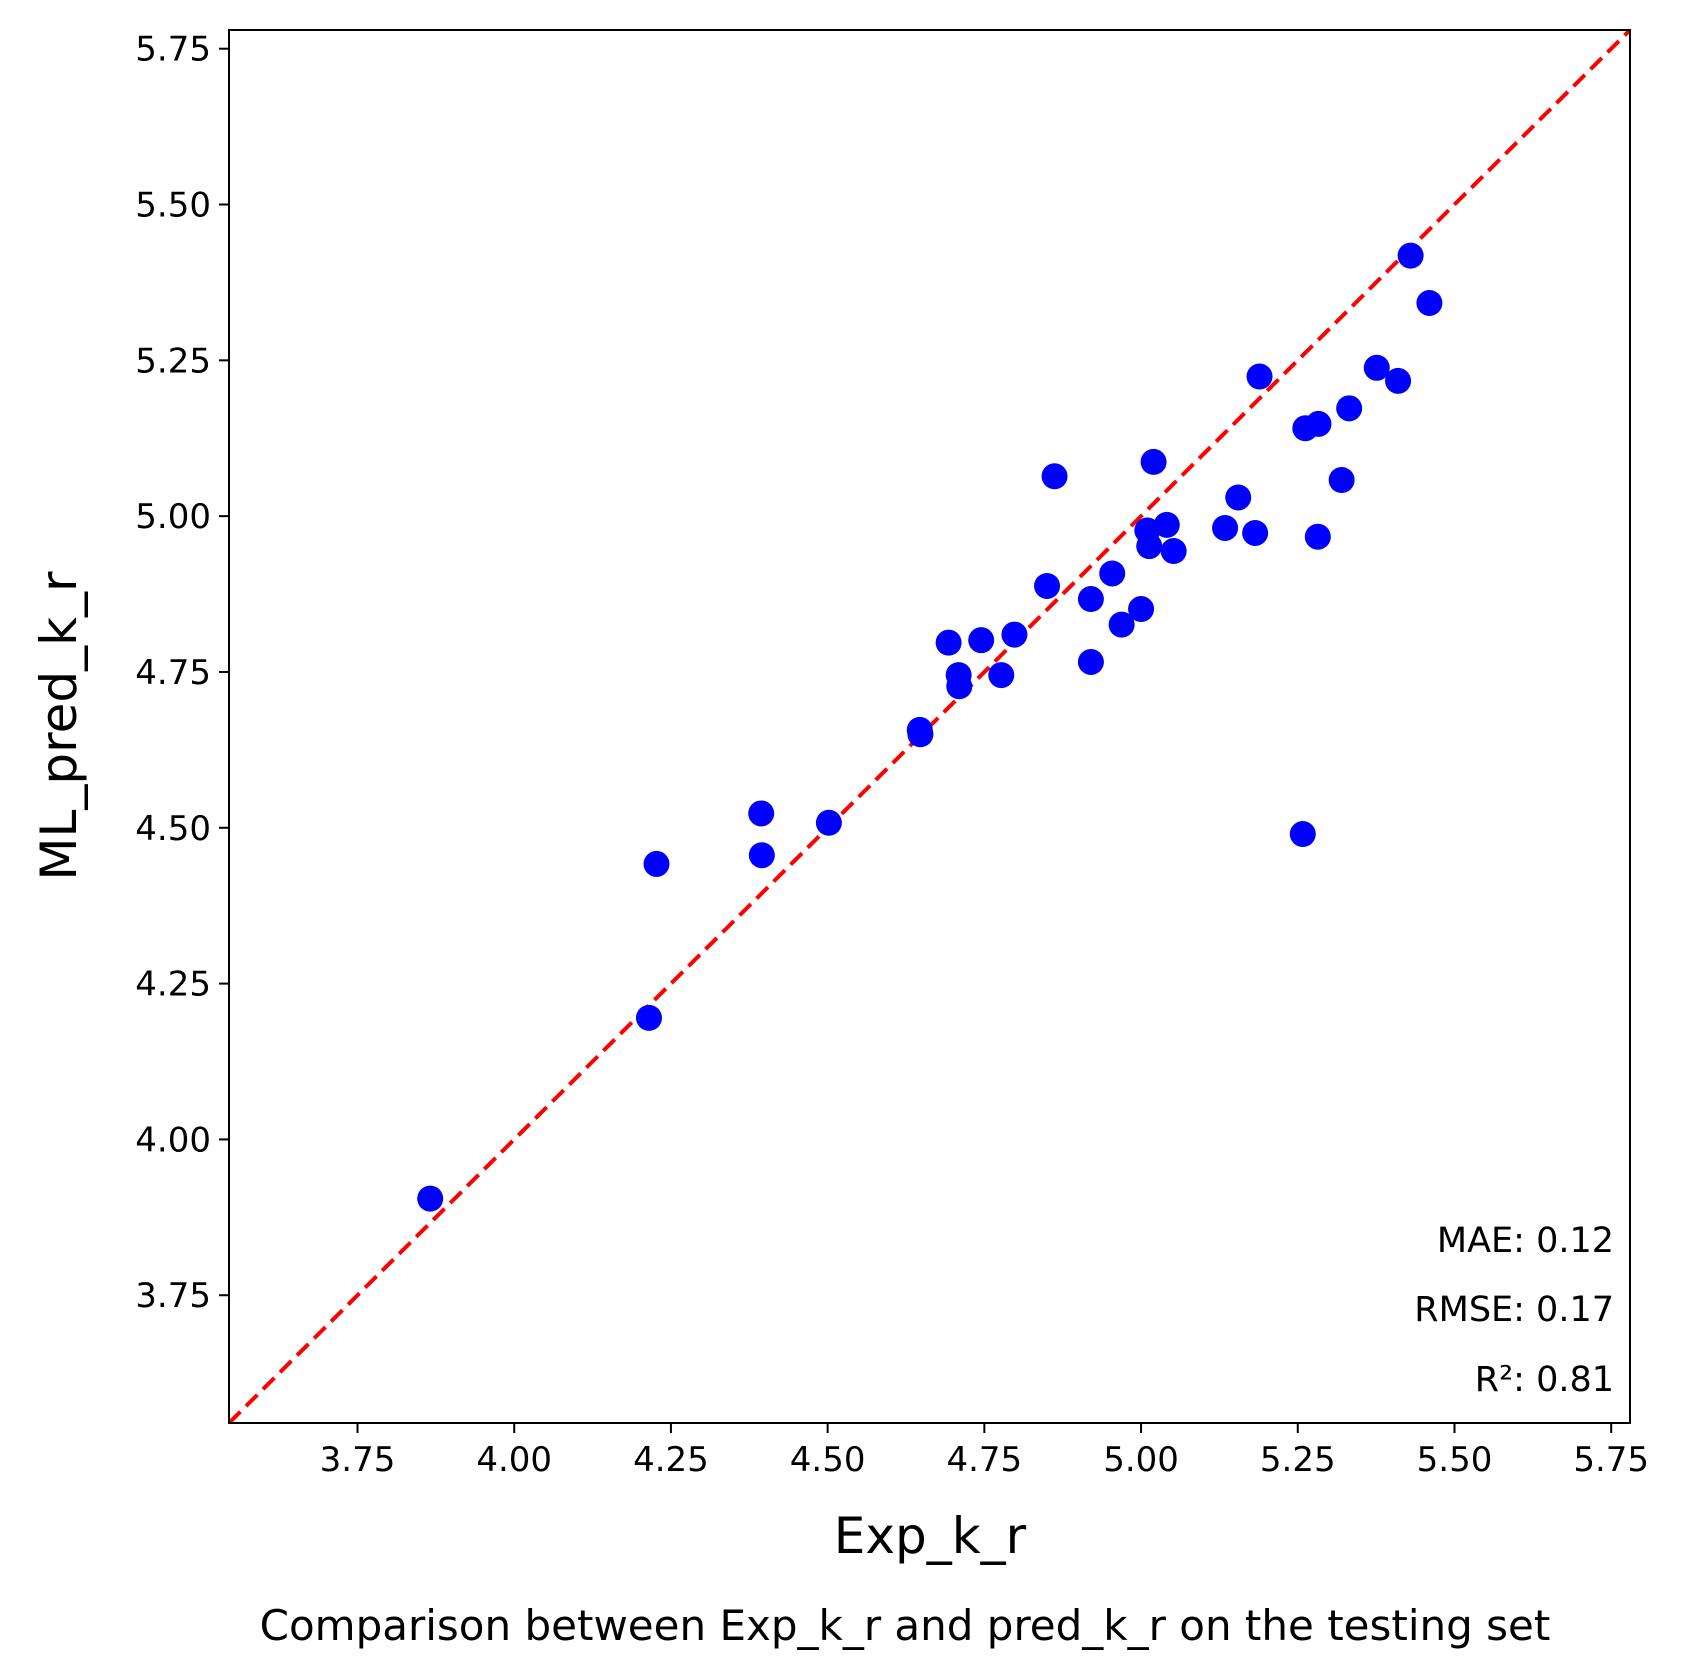 The height and width of the screenshot is (1676, 1701). I want to click on y-tick-label: 5.50, so click(173, 206).